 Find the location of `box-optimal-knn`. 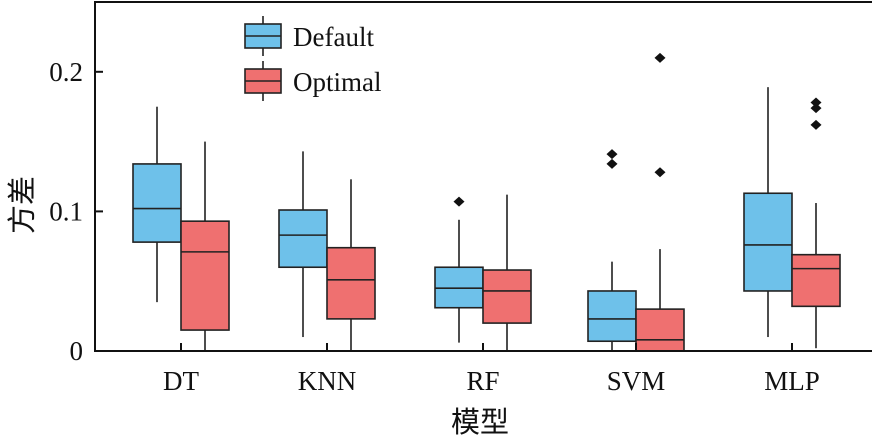

box-optimal-knn is located at coordinates (351, 265).